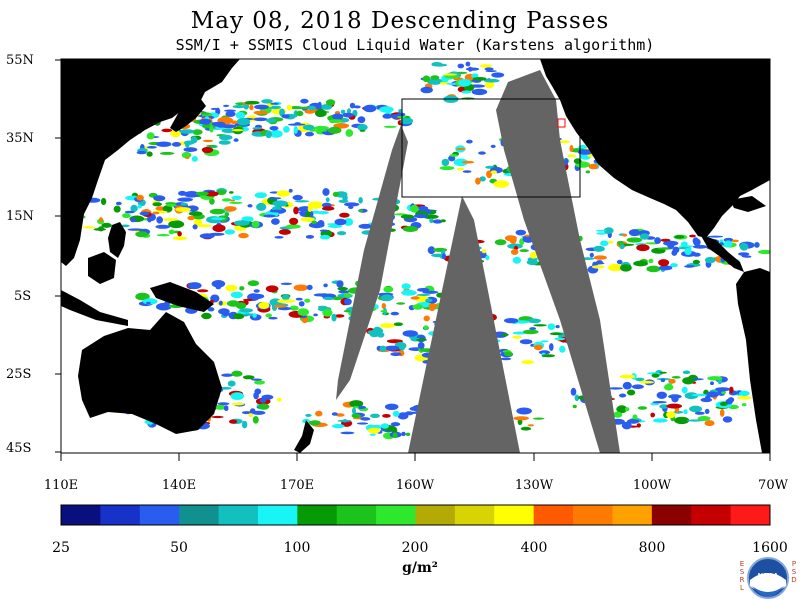 Image resolution: width=800 pixels, height=600 pixels. I want to click on colorbar-label-1600: 1600, so click(770, 548).